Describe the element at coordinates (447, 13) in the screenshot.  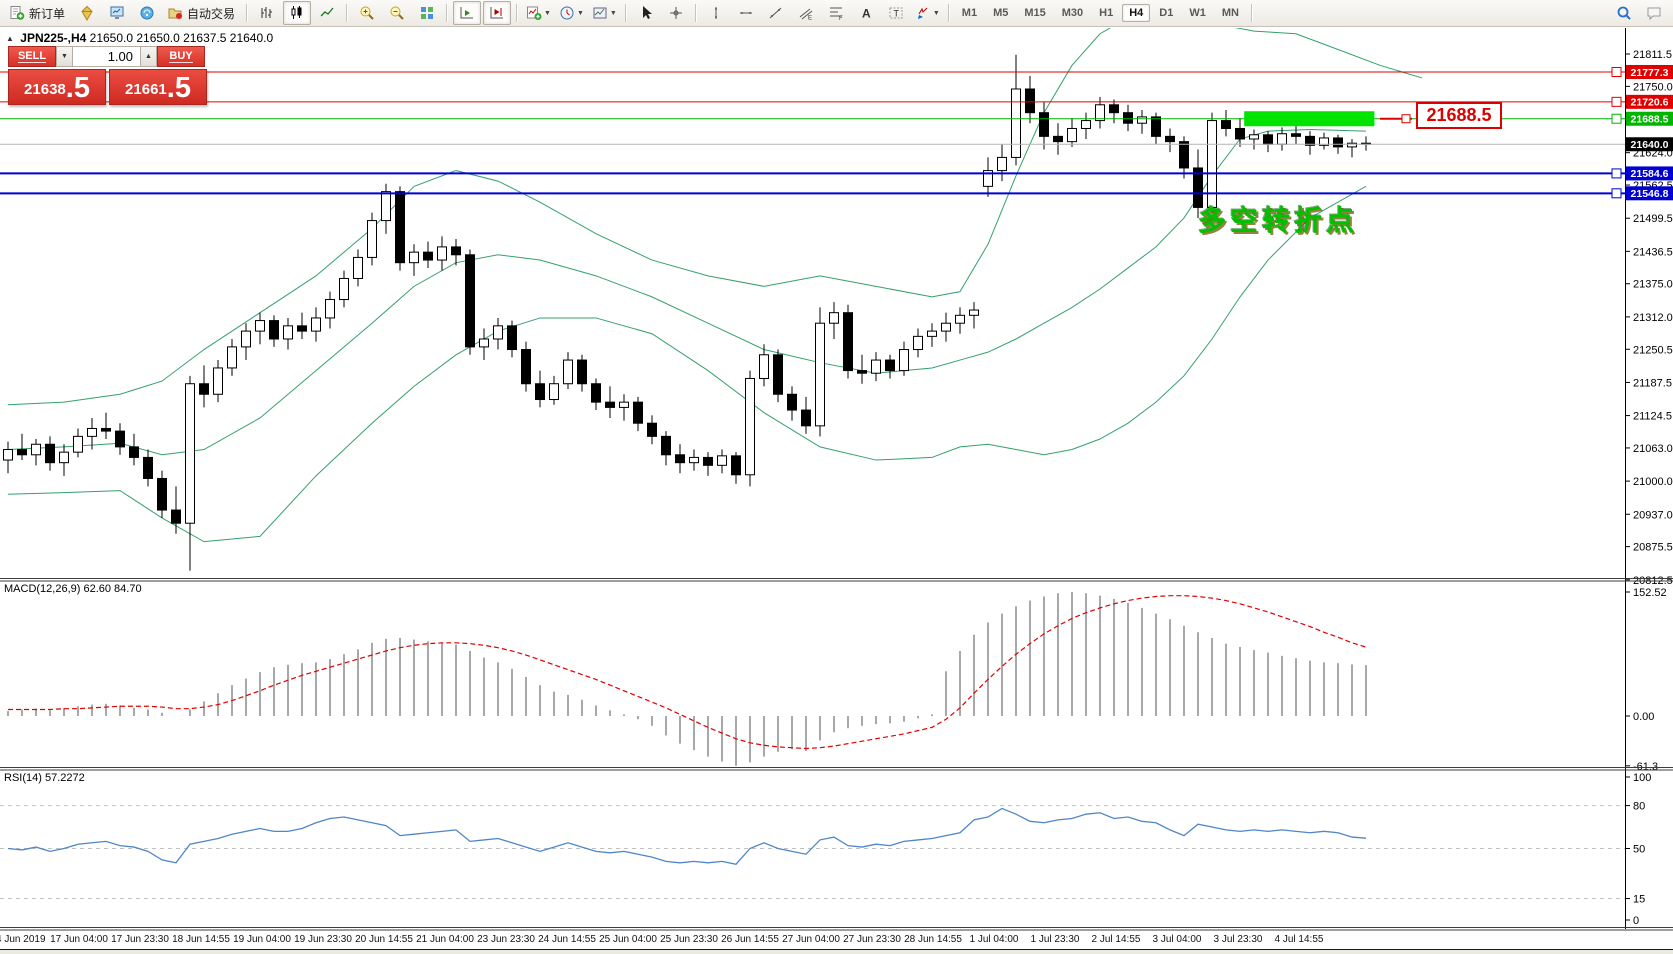
I see `toolbar-separator` at that location.